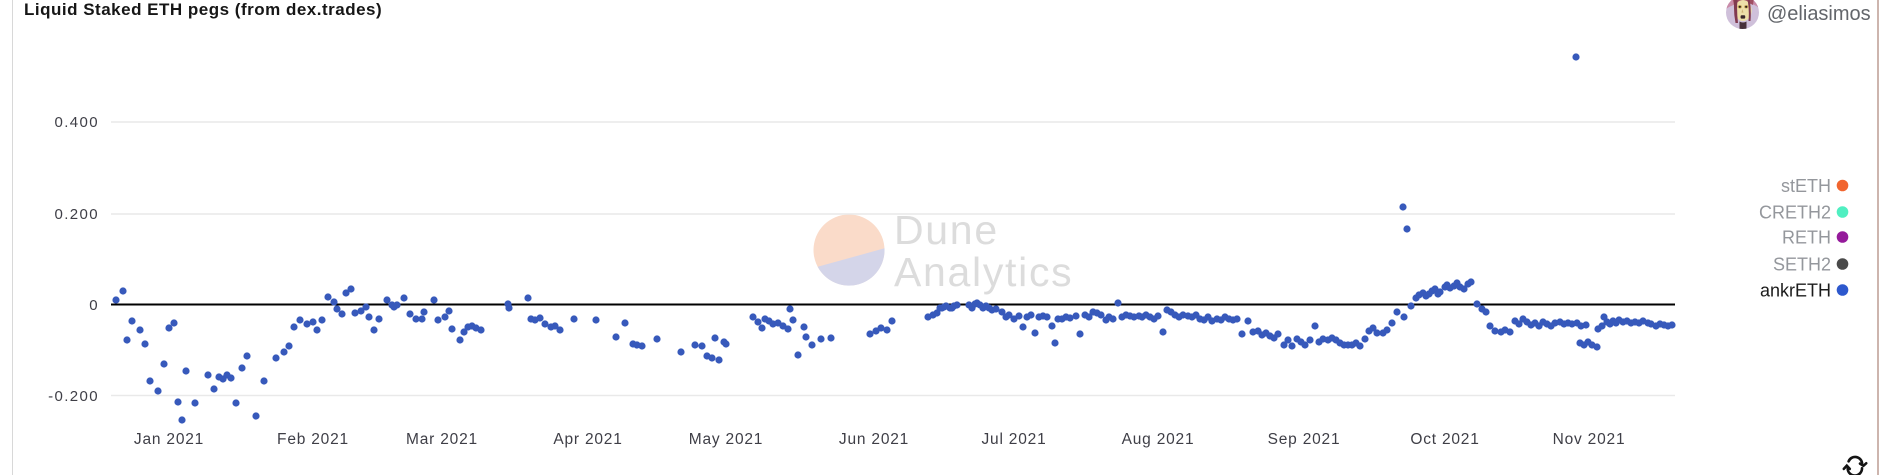 The width and height of the screenshot is (1891, 475). I want to click on svg-text: Analytics, so click(983, 272).